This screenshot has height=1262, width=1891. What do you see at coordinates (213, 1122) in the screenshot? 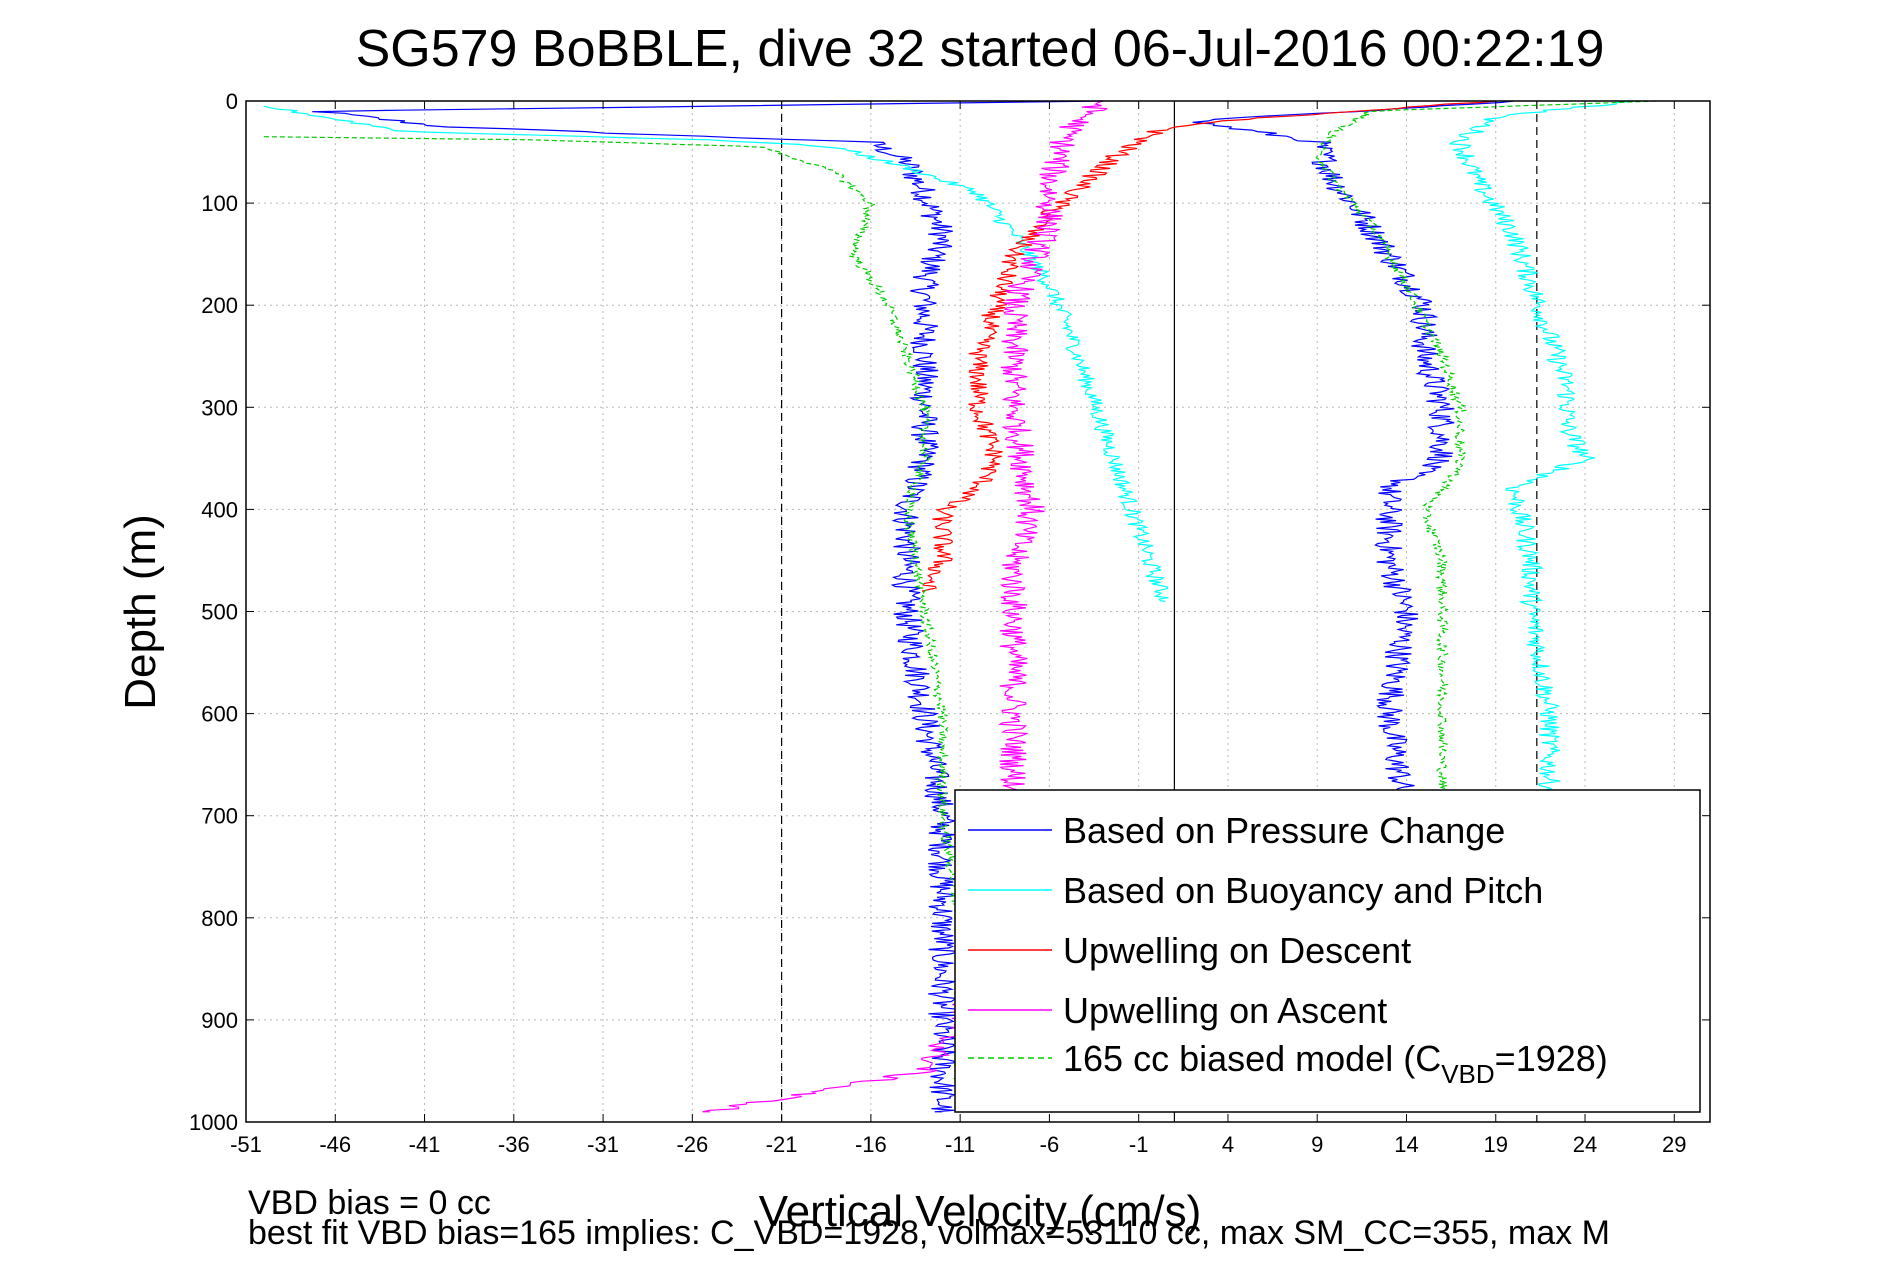
I see `y-tick-label: 1000` at bounding box center [213, 1122].